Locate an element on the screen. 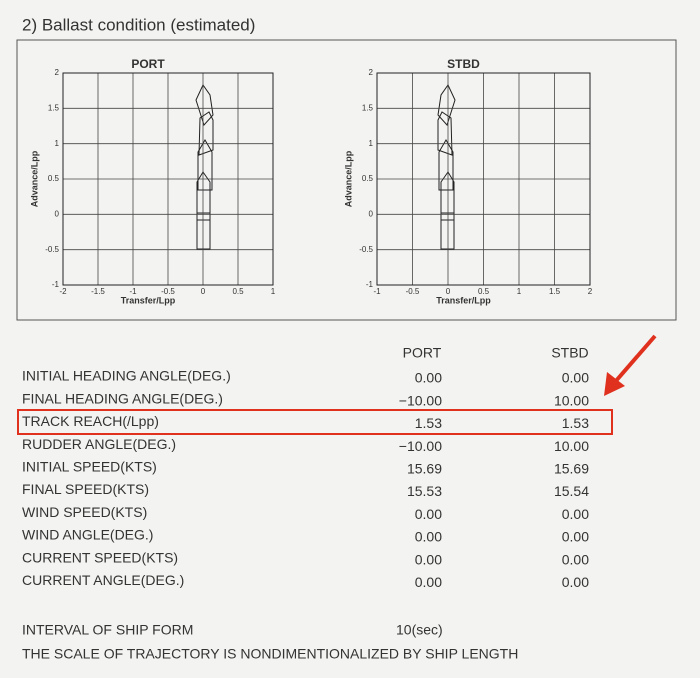 This screenshot has height=678, width=700. row-label: FINAL HEADING ANGLE(DEG.) is located at coordinates (122, 398).